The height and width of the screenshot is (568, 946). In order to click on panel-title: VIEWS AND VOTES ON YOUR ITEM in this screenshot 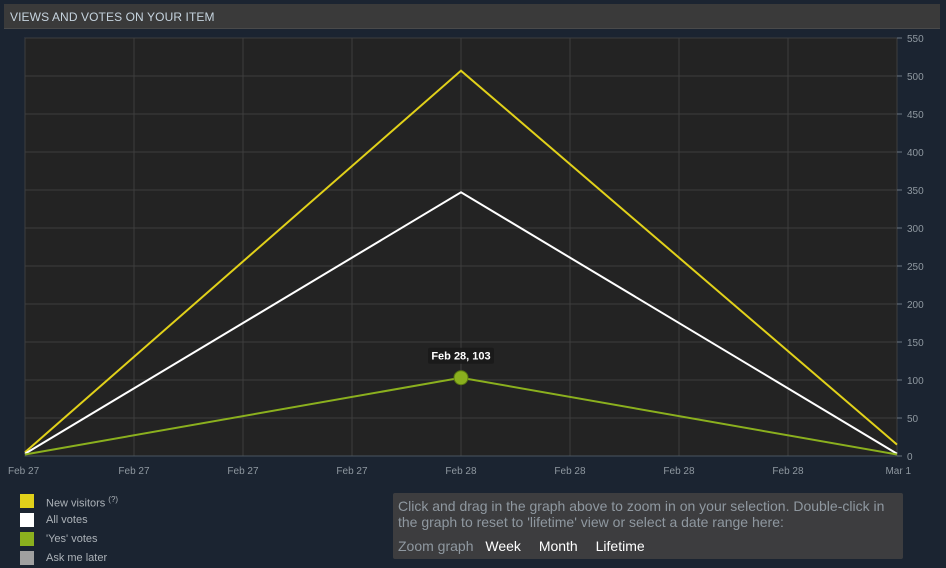, I will do `click(112, 17)`.